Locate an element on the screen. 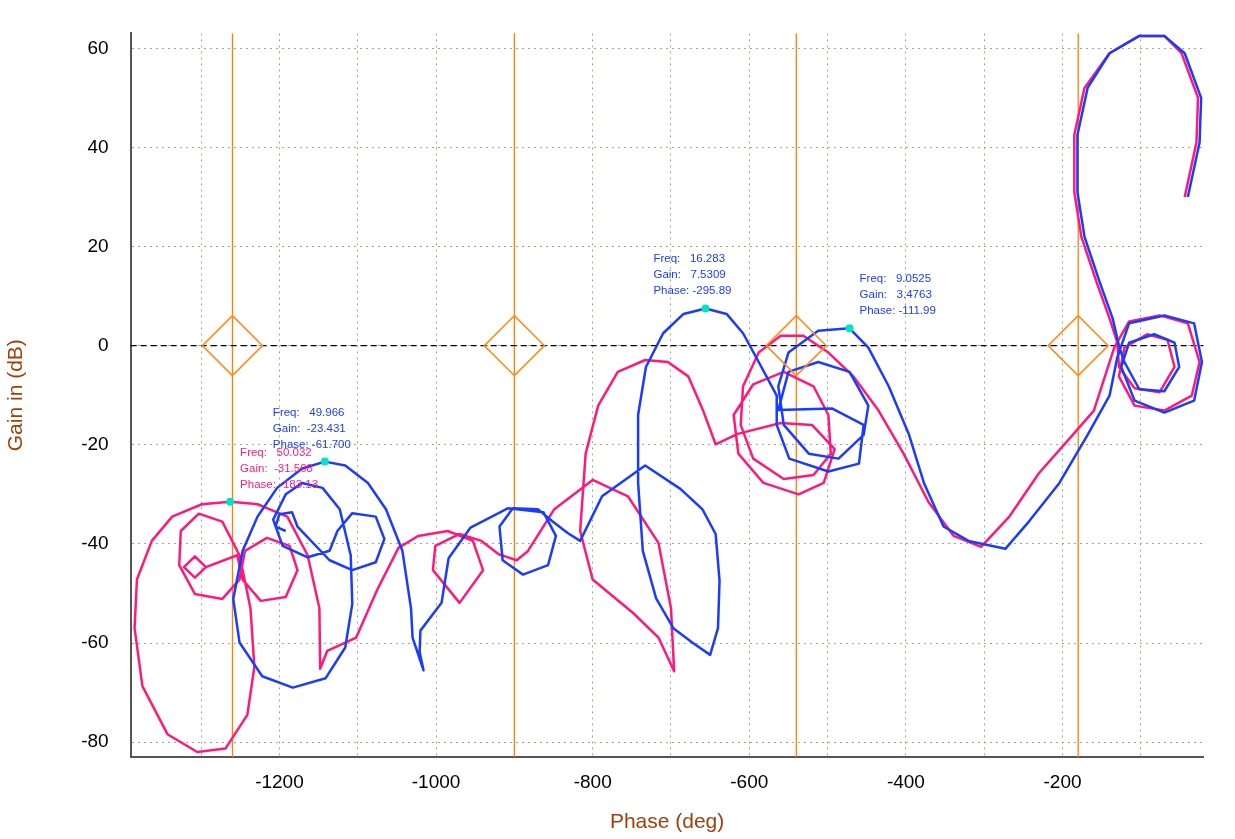 This screenshot has width=1235, height=839. x-tick-label: -600 is located at coordinates (749, 781).